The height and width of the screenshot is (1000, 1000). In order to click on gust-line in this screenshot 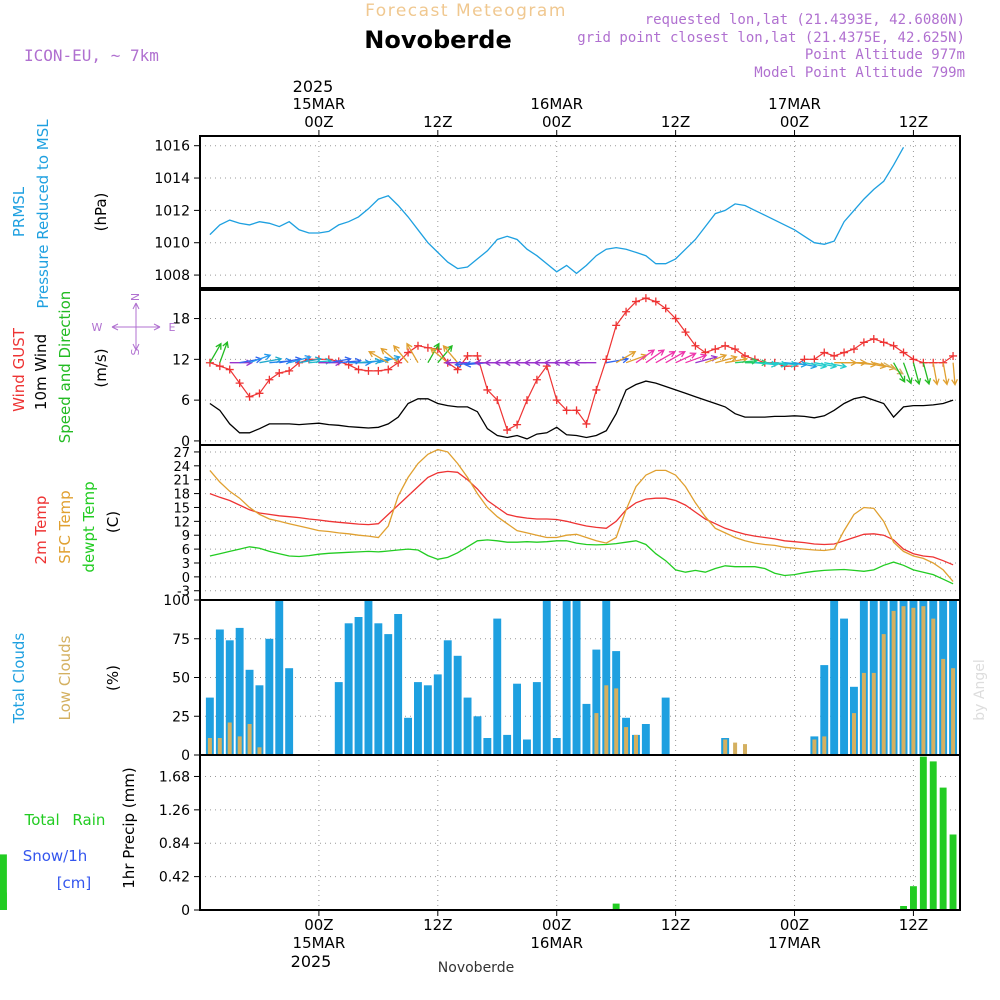, I will do `click(581, 364)`.